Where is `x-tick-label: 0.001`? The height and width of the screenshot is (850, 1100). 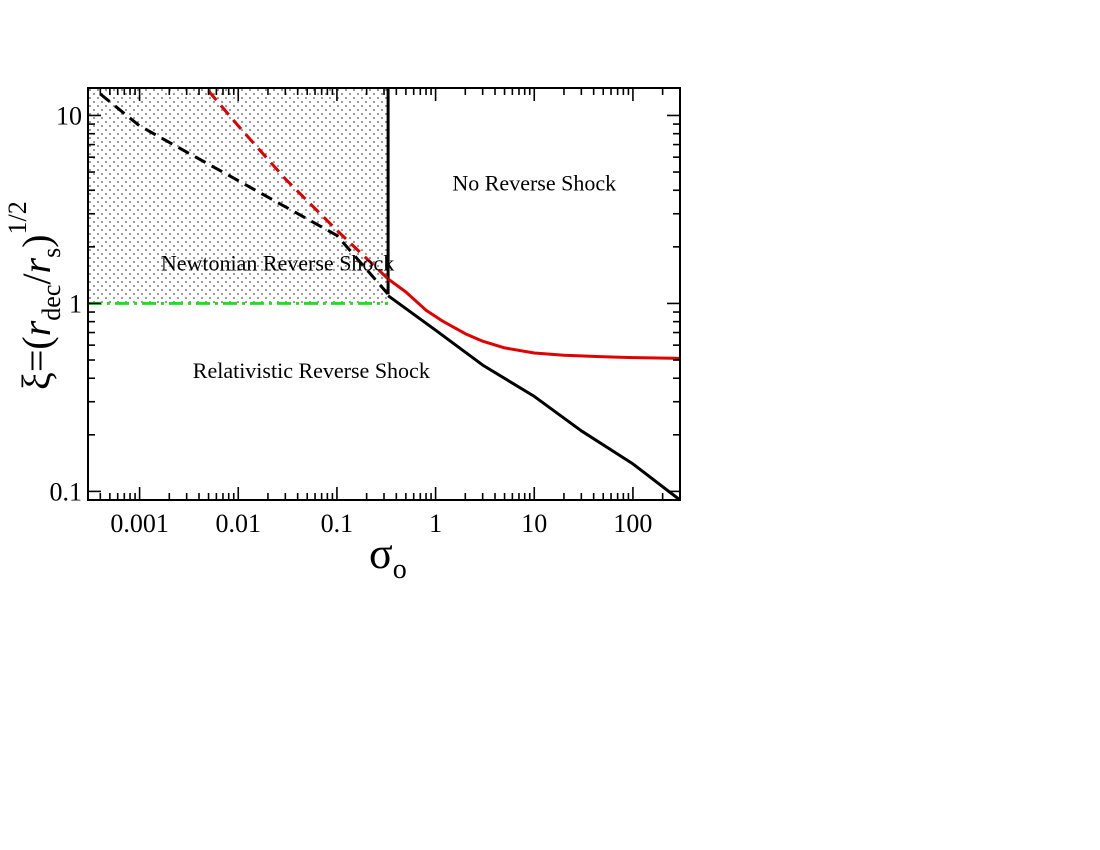 x-tick-label: 0.001 is located at coordinates (139, 523).